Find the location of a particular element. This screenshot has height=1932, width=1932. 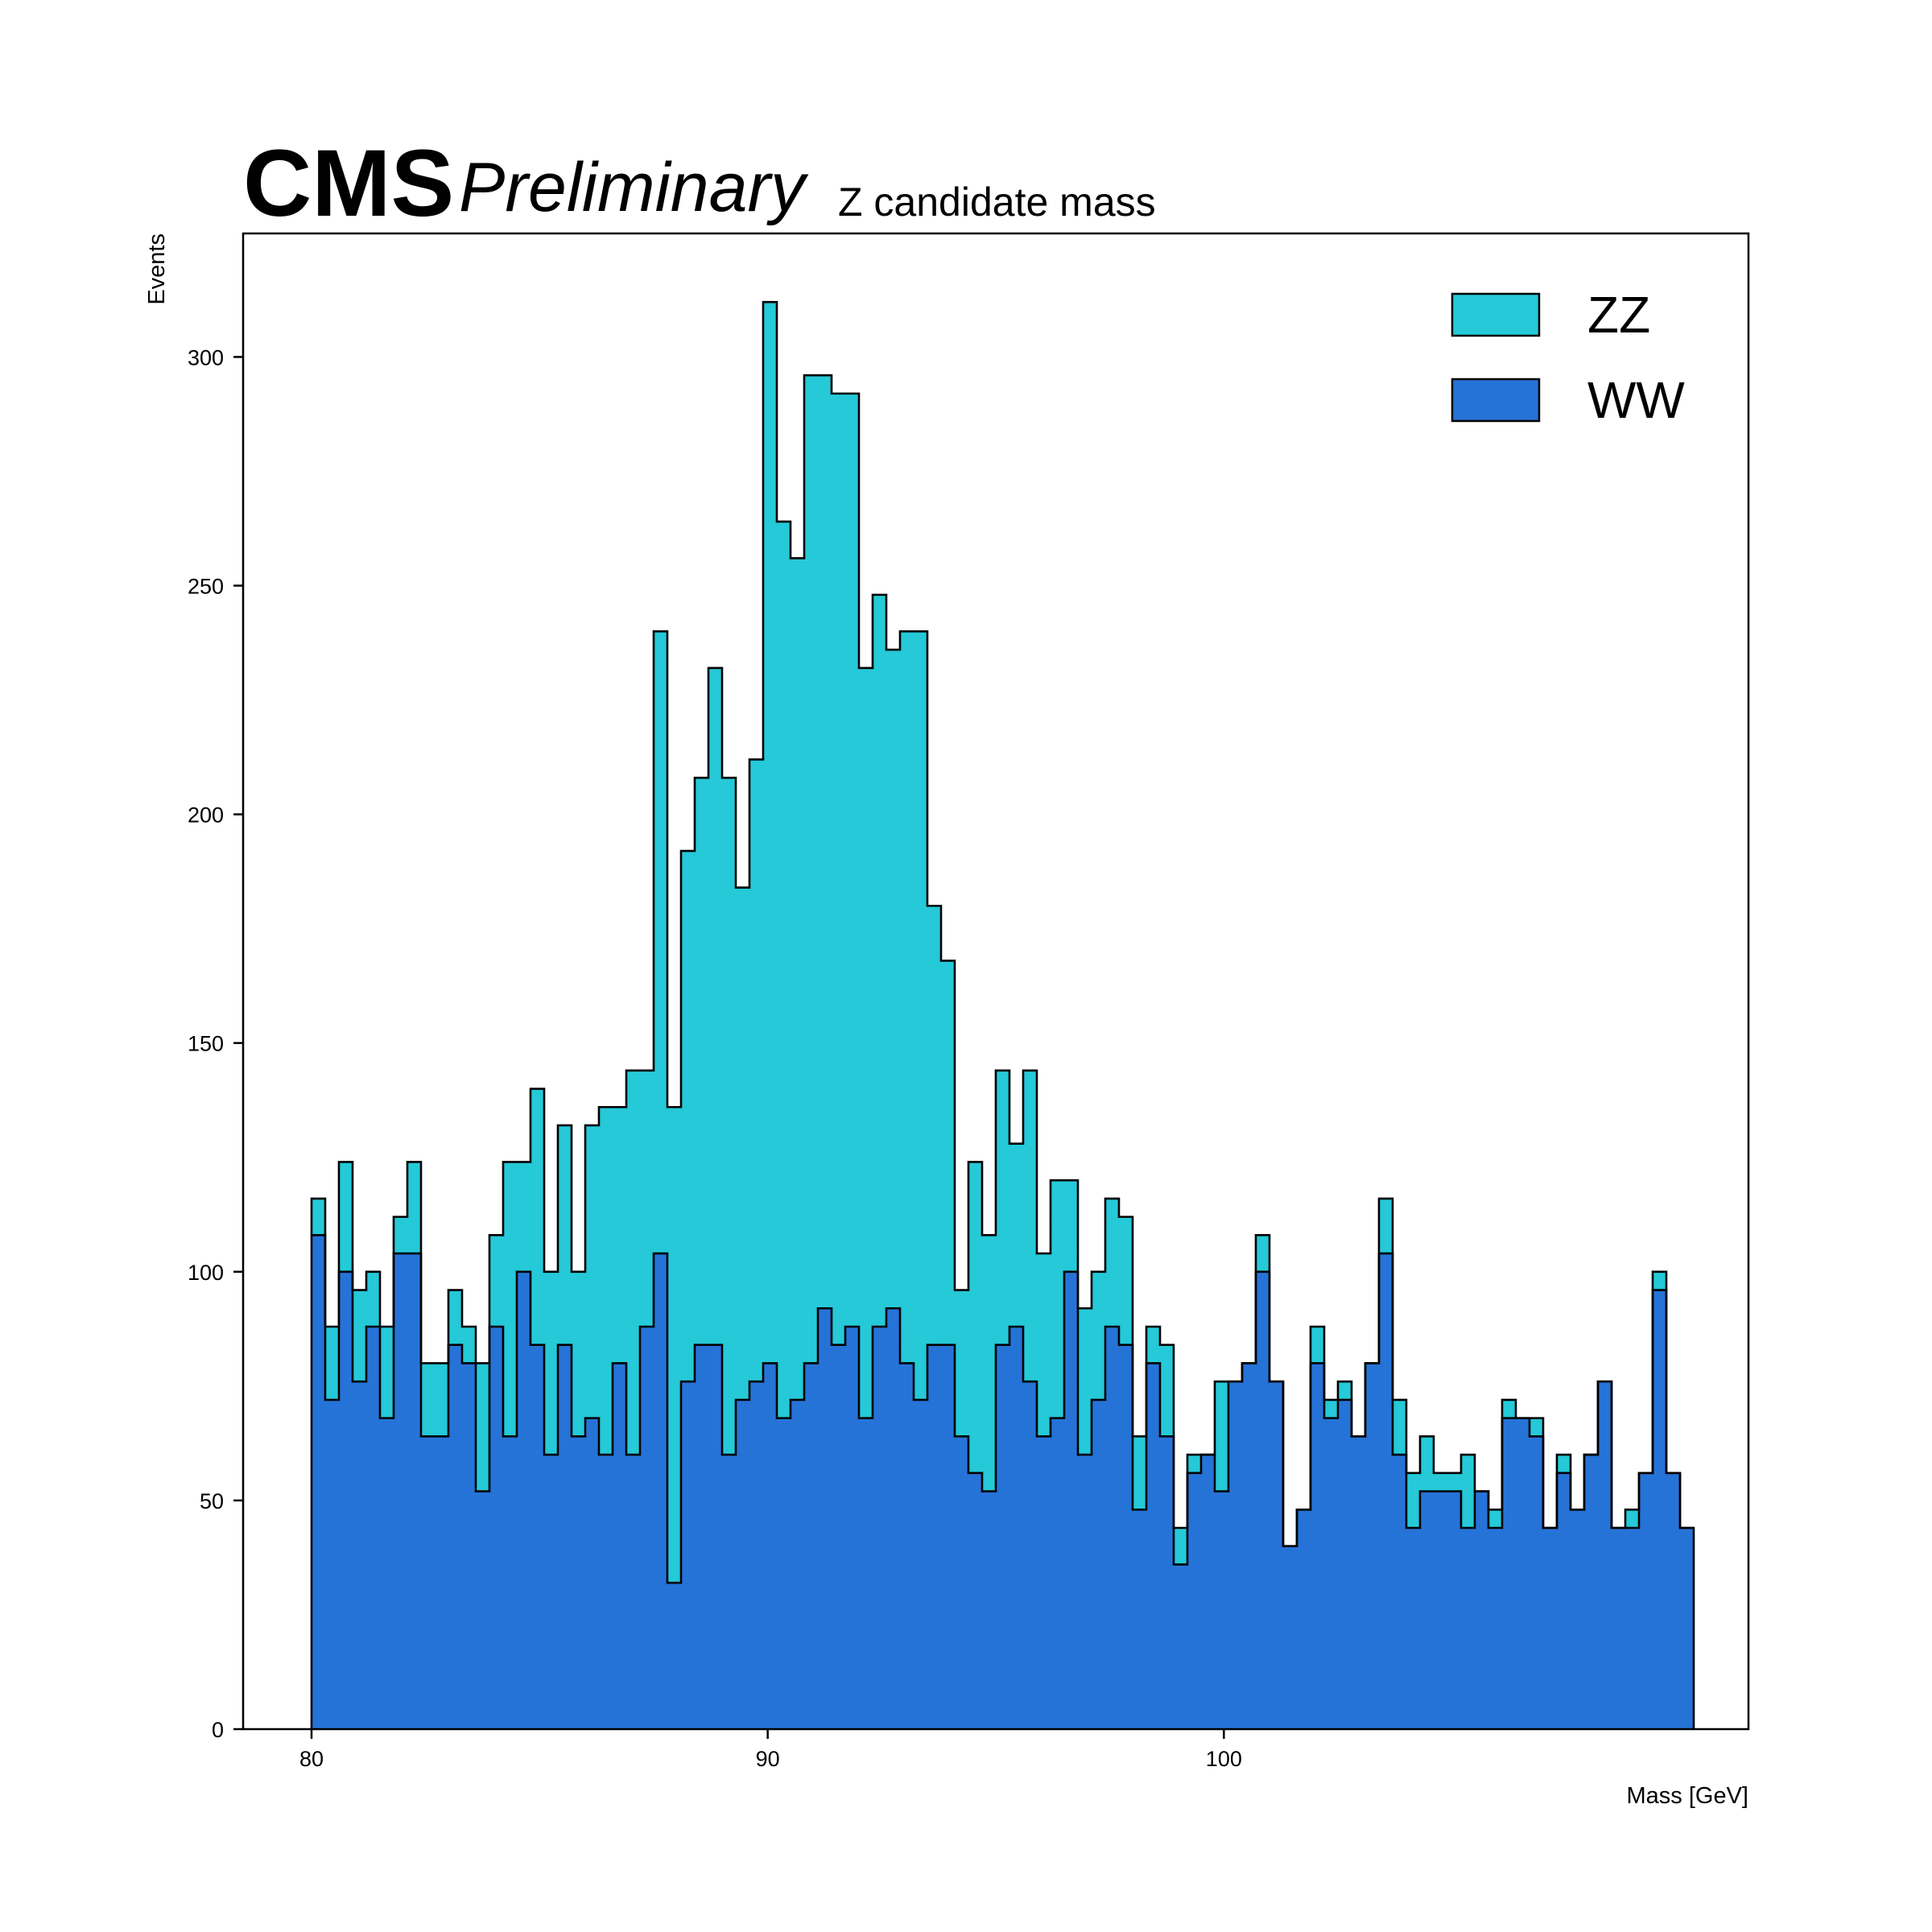

y-axis-label: Events is located at coordinates (157, 269).